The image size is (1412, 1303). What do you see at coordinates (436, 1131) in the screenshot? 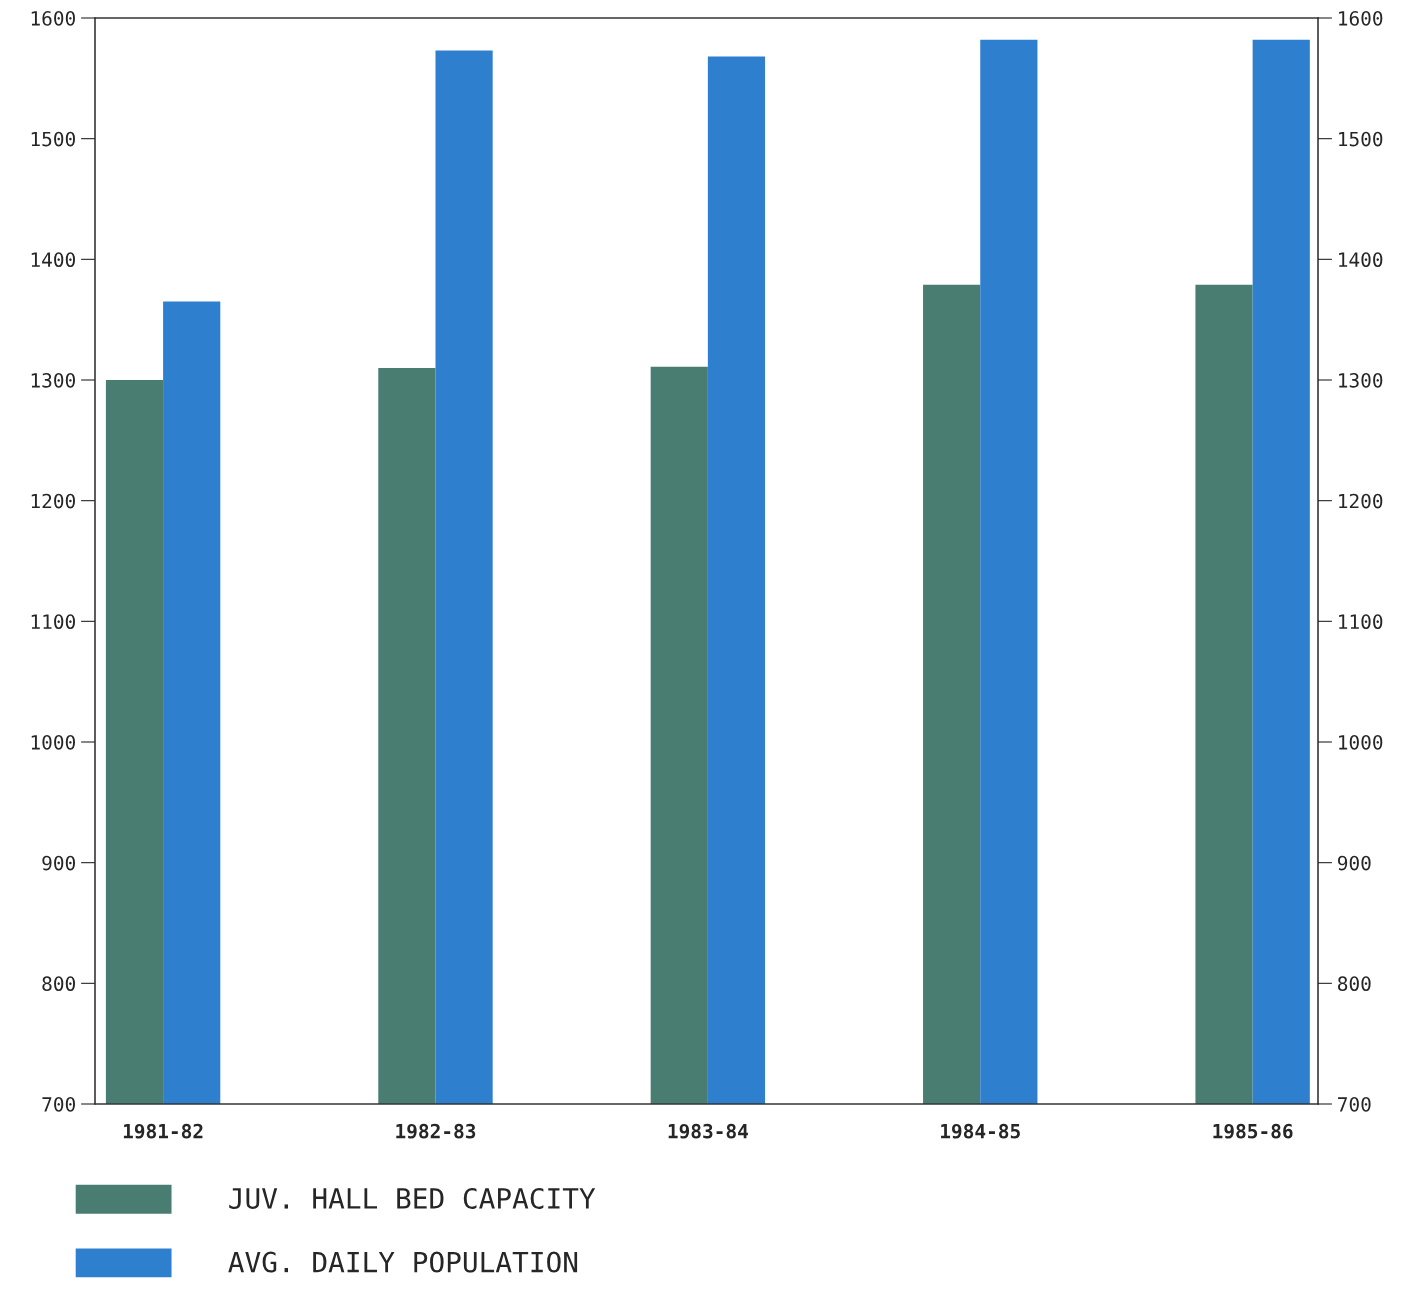
I see `x-tick-label: 1982-83` at bounding box center [436, 1131].